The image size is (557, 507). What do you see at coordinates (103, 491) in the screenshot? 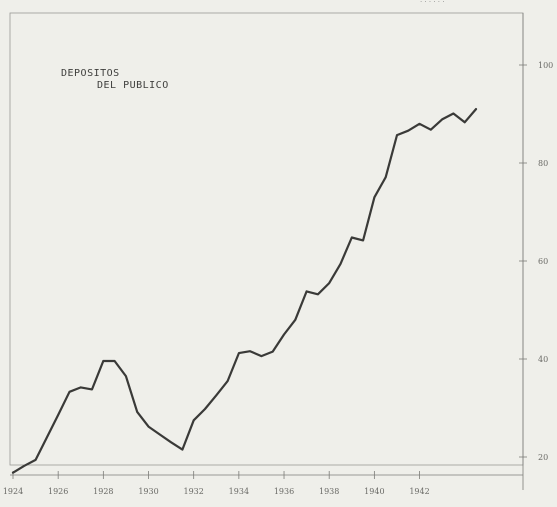
I see `x-tick-label: 1928` at bounding box center [103, 491].